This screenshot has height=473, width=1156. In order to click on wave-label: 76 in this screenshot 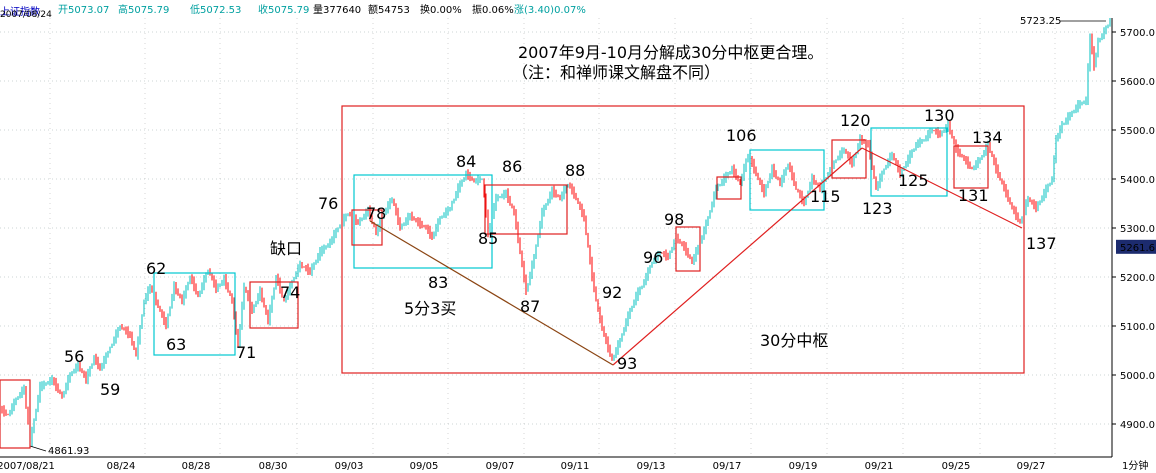, I will do `click(328, 203)`.